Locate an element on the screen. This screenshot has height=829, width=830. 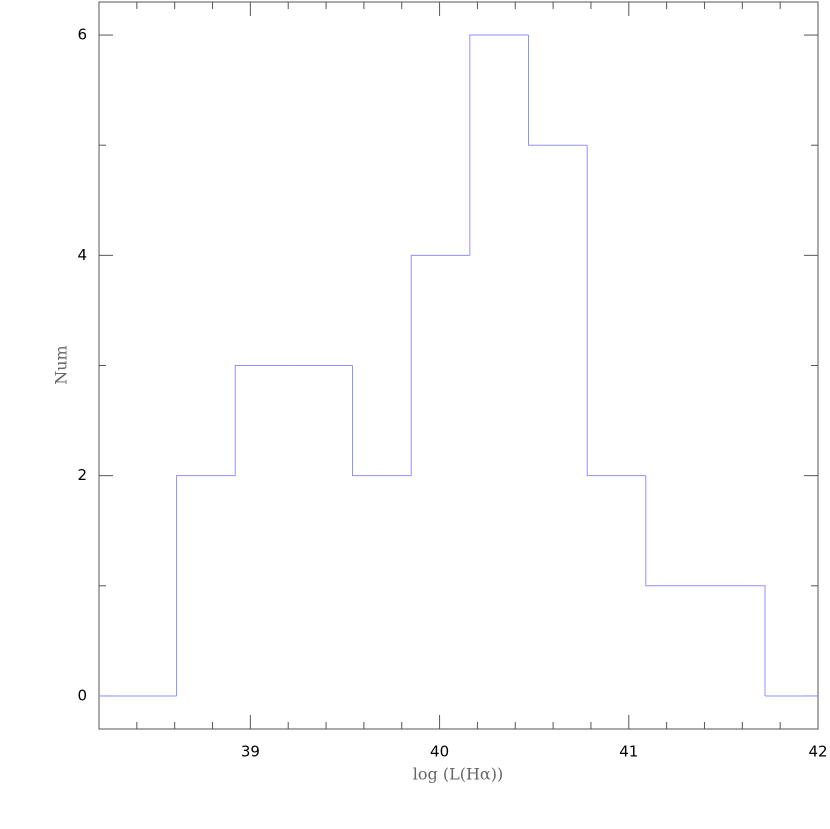
y-tick-label: 6 is located at coordinates (82, 35).